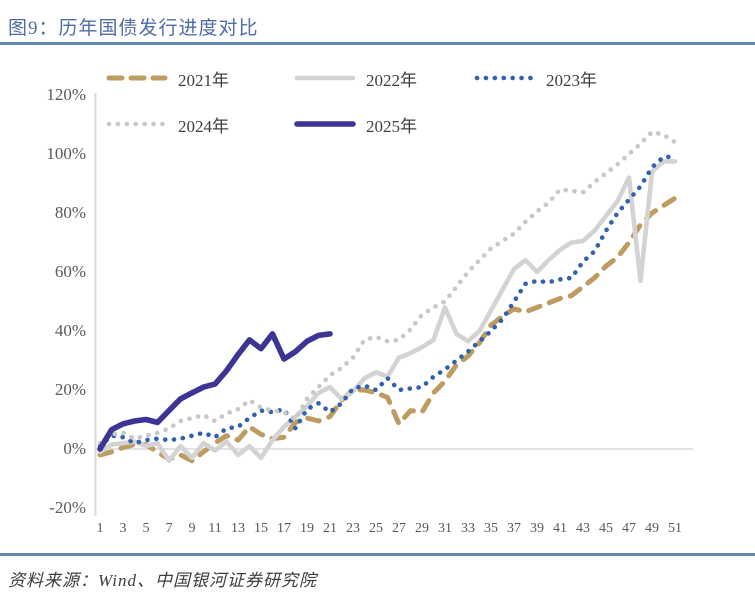 This screenshot has height=601, width=755. What do you see at coordinates (325, 78) in the screenshot?
I see `legend-swatch-2022年` at bounding box center [325, 78].